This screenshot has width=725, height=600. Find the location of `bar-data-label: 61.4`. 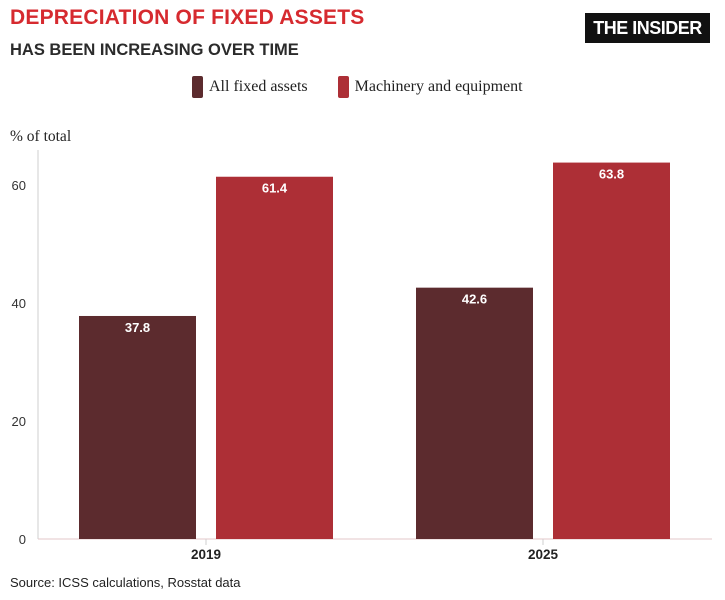

bar-data-label: 61.4 is located at coordinates (275, 188).